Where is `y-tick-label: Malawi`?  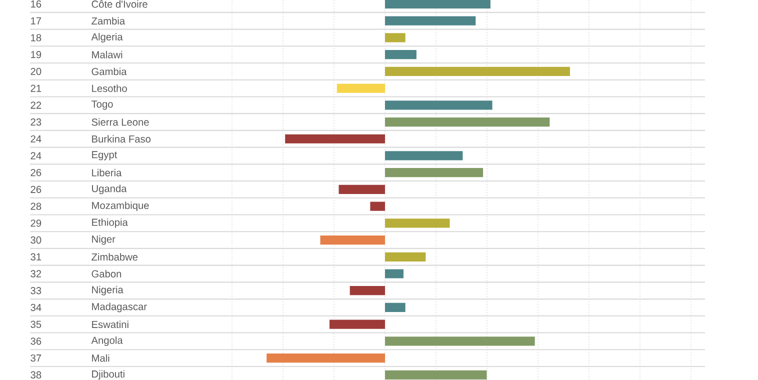 y-tick-label: Malawi is located at coordinates (107, 54).